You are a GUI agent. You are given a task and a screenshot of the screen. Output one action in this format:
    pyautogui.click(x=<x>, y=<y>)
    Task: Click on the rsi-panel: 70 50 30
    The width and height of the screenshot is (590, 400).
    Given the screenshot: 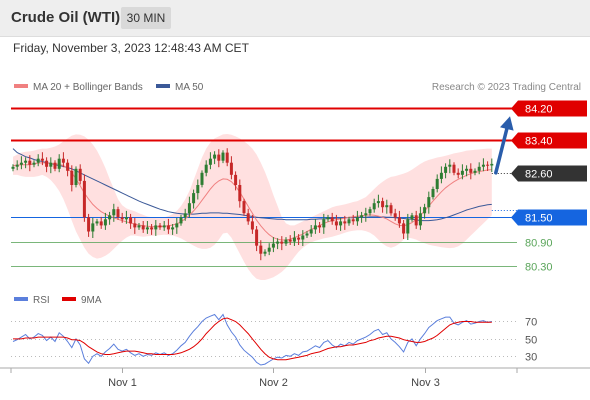 What is the action you would take?
    pyautogui.click(x=274, y=339)
    